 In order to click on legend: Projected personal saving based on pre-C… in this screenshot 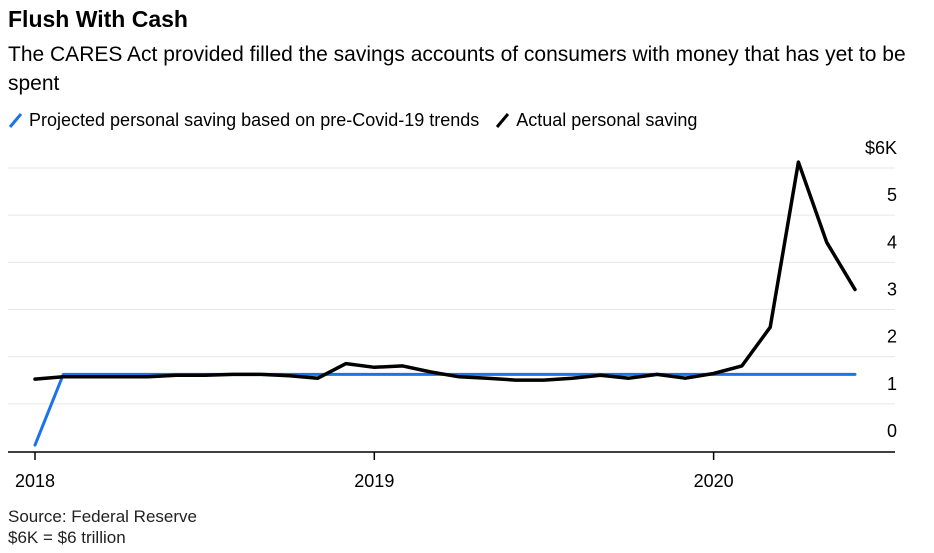, I will do `click(360, 120)`.